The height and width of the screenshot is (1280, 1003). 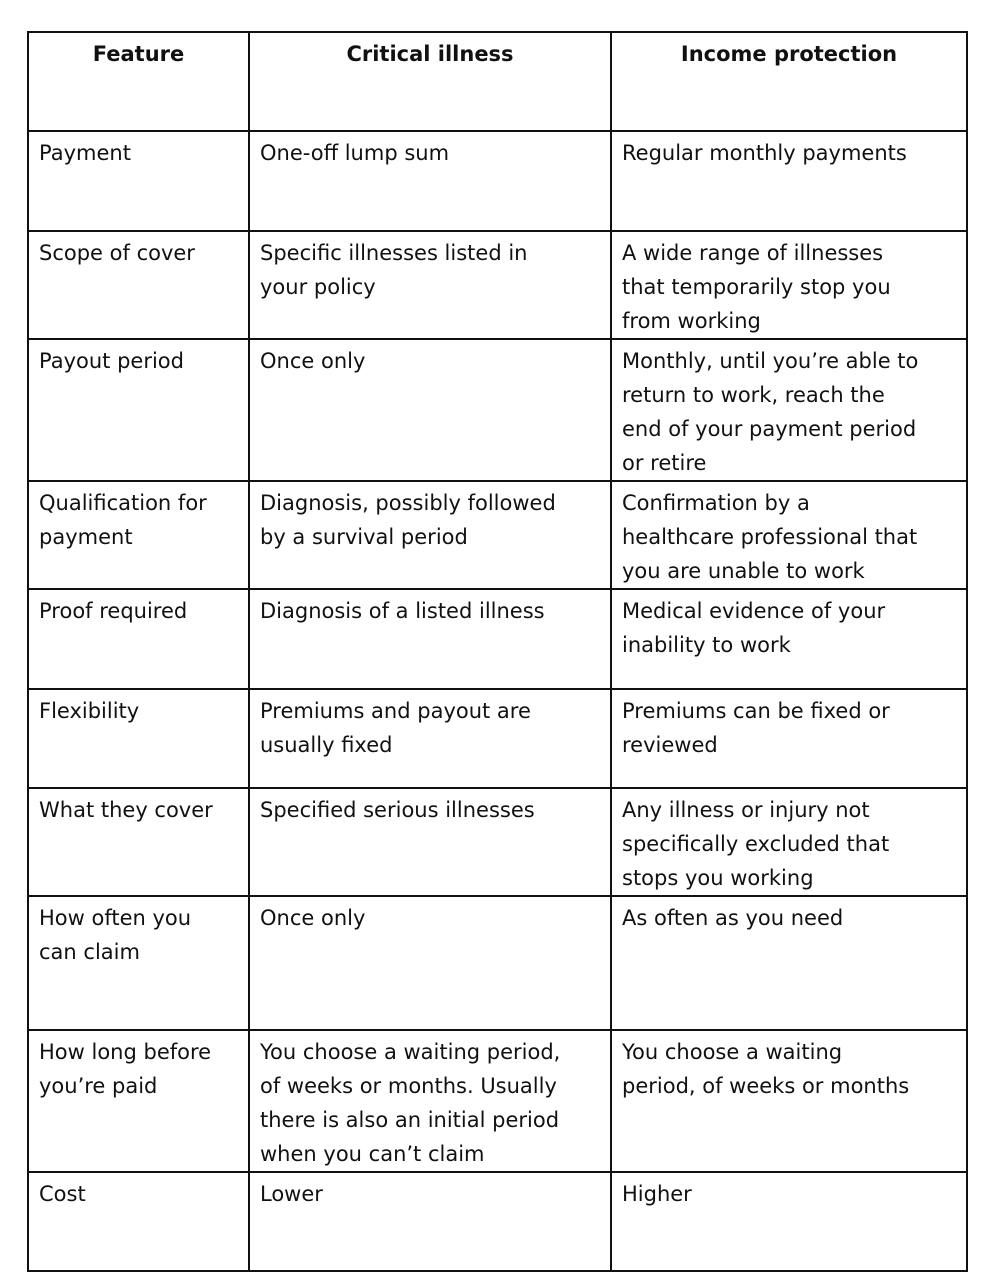 I want to click on cell-feature: What they cover, so click(x=138, y=842).